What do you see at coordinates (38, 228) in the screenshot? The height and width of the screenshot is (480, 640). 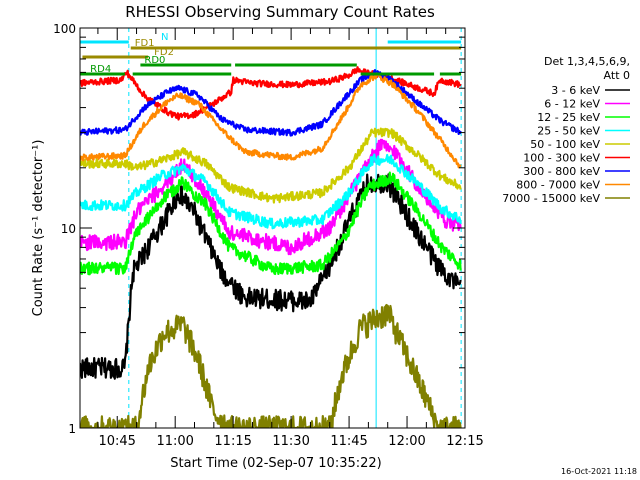 I see `y-axis-label: Count Rate (s⁻¹ detector⁻¹)` at bounding box center [38, 228].